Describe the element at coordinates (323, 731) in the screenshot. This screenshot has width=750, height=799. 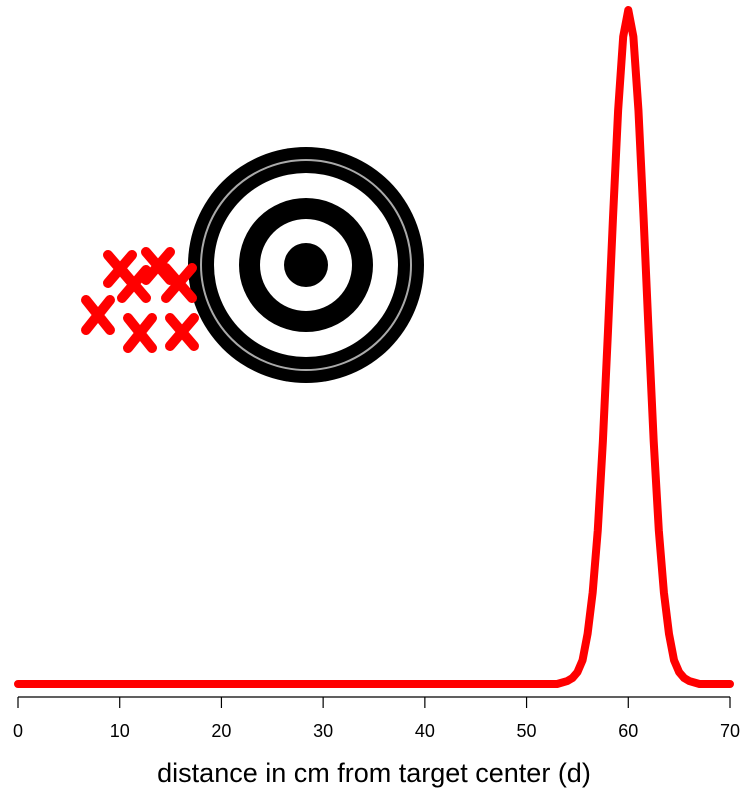
I see `x-tick-label: 30` at that location.